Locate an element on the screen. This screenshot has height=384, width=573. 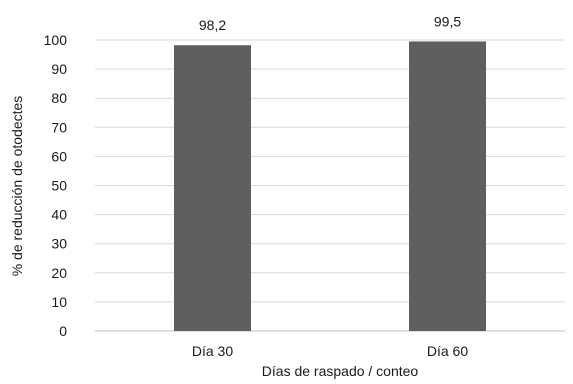
x-tick-label: Día 60 is located at coordinates (447, 351).